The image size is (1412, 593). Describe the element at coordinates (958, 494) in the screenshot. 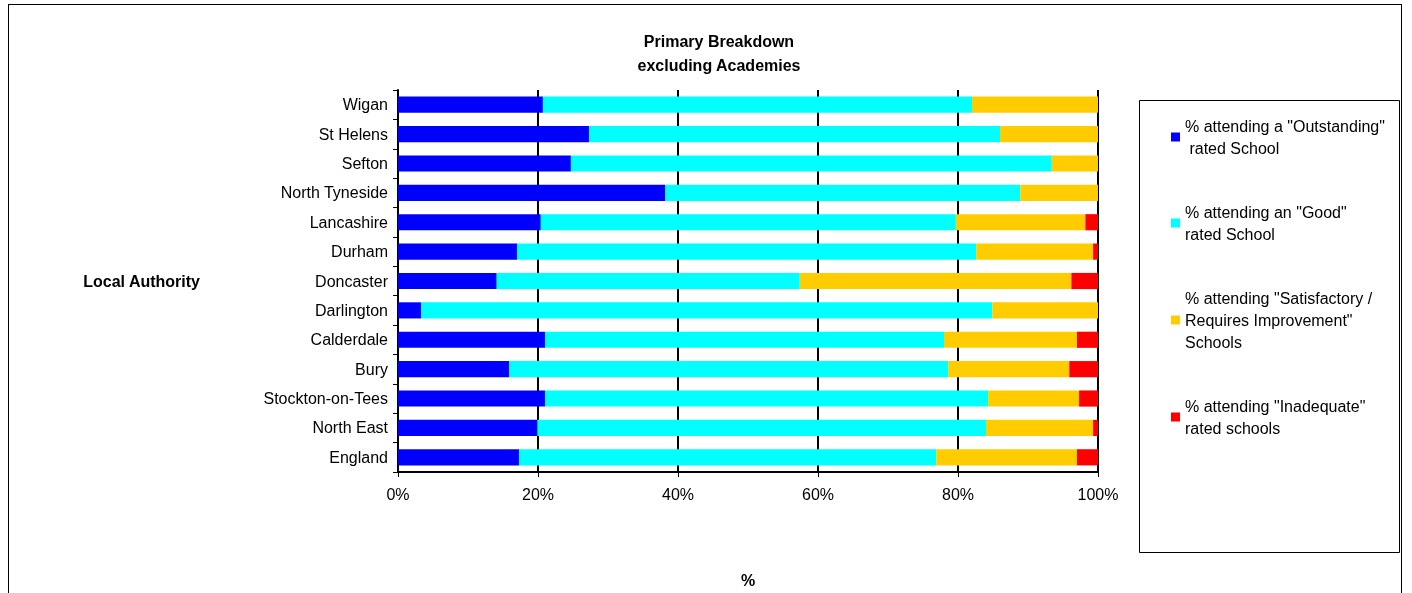

I see `x-tick-label: 80%` at that location.